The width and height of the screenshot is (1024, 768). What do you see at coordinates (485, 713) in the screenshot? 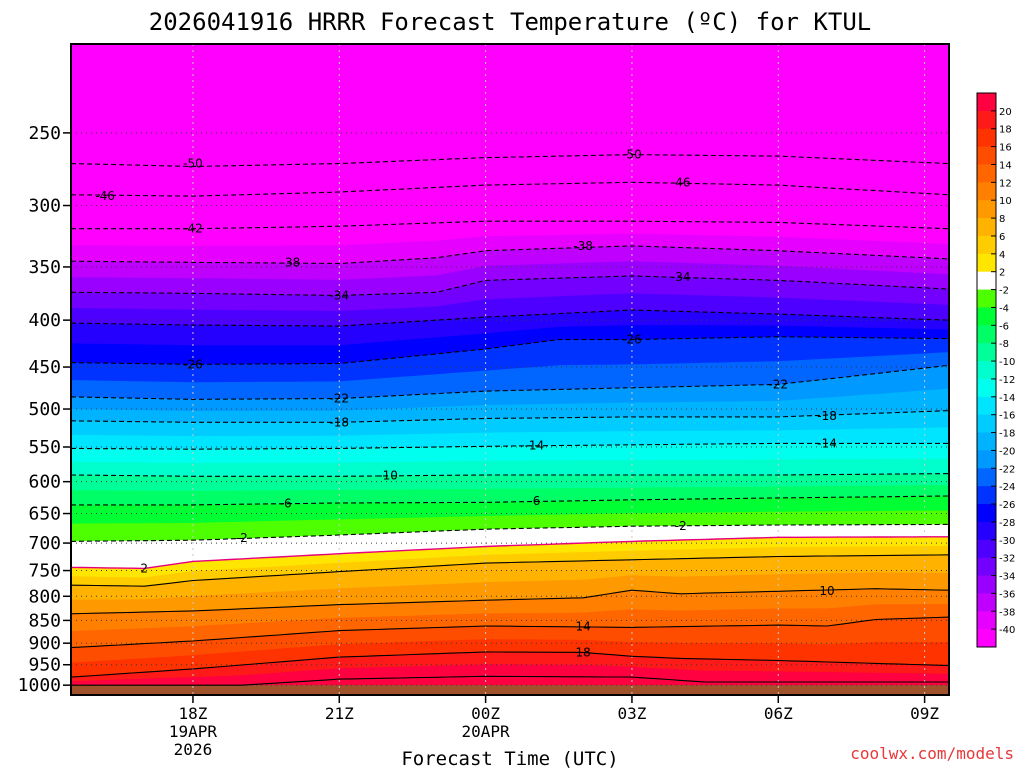
I see `x-tick-label: 00Z` at bounding box center [485, 713].